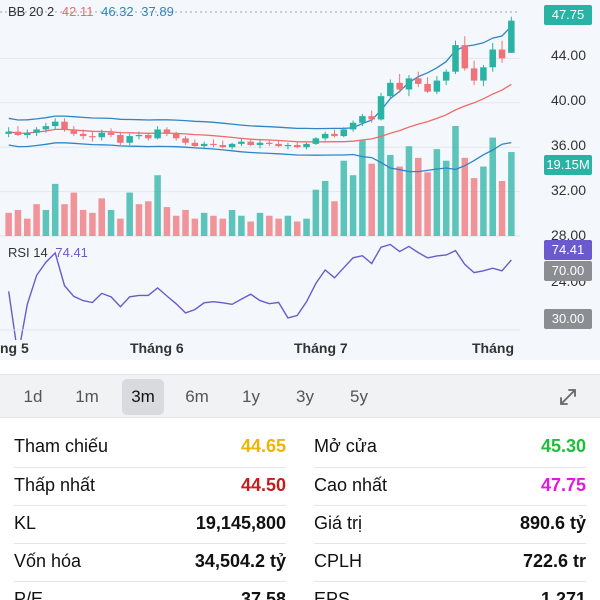  I want to click on stat-value: 37.58, so click(263, 594).